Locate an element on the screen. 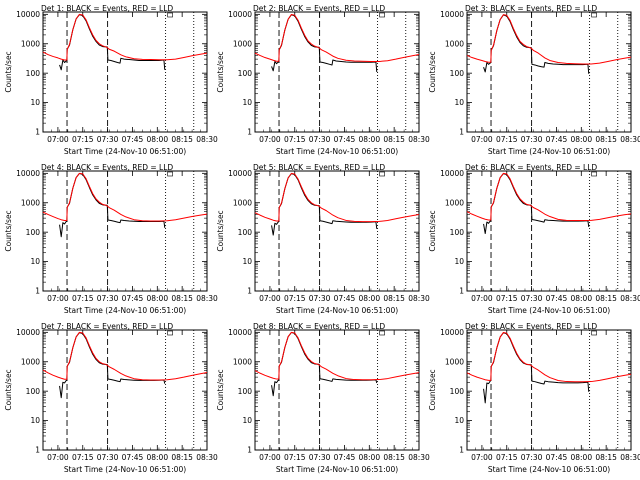 Image resolution: width=640 pixels, height=480 pixels. panel-title: Det 4: BLACK = Events, RED = LLD is located at coordinates (107, 167).